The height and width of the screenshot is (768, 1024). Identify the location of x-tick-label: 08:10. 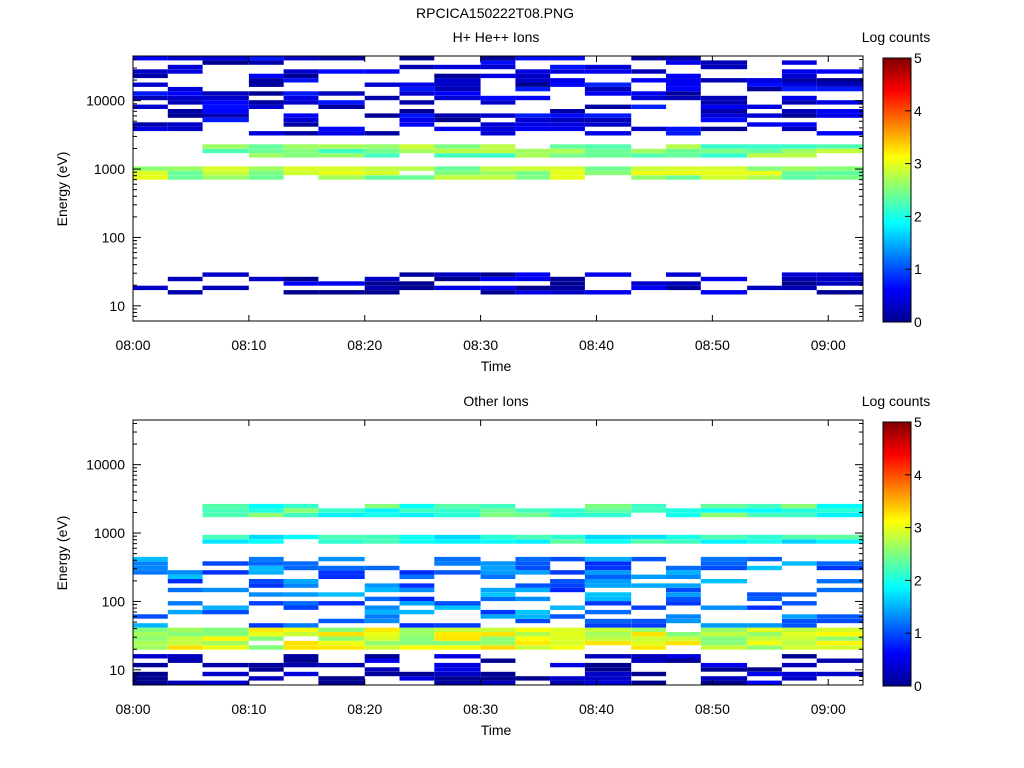
(248, 709).